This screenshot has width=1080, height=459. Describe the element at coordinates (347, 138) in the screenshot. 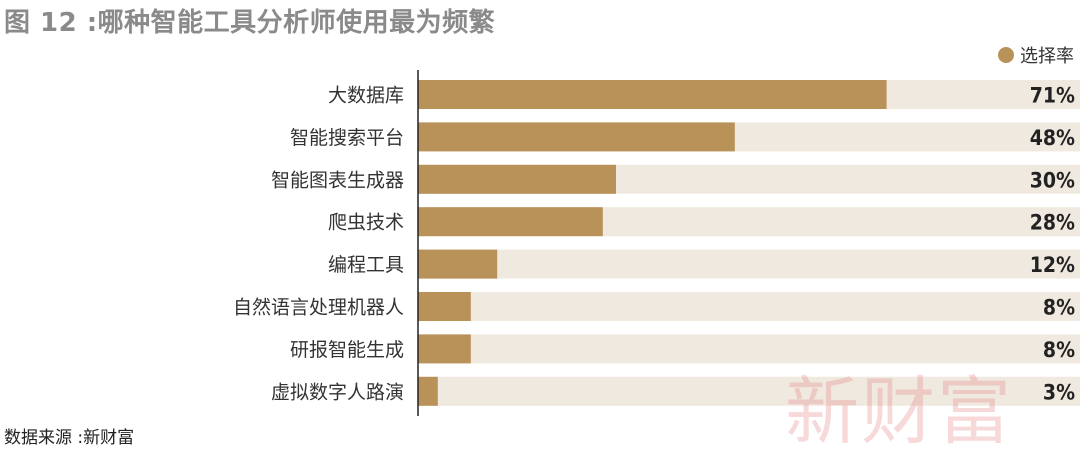

I see `category-label: 智能搜索平台` at that location.